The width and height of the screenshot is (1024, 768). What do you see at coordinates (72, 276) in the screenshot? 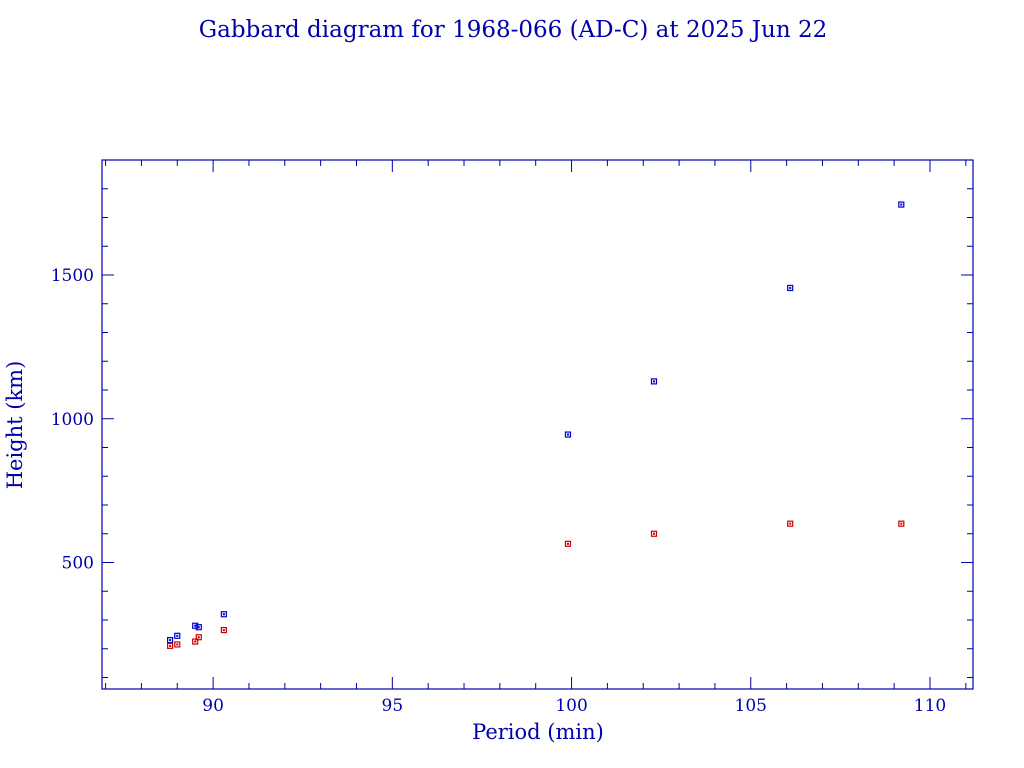
I see `y-tick-label: 1500` at bounding box center [72, 276].